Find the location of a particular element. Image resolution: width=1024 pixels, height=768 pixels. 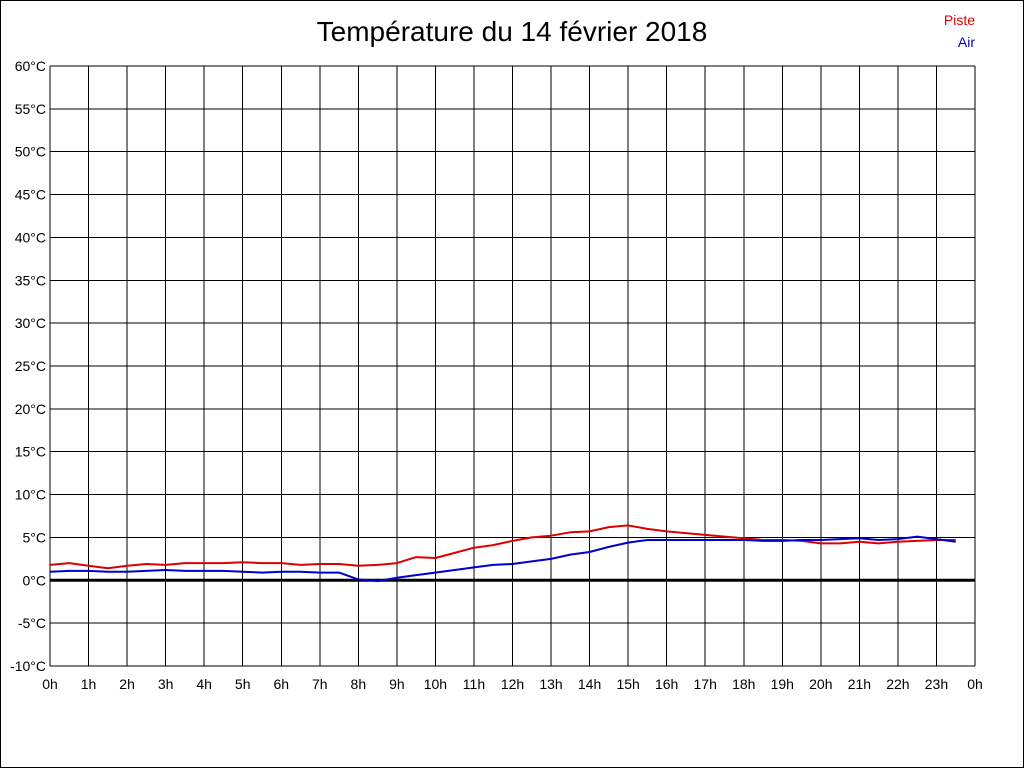

y-tick-label: 15°C is located at coordinates (30, 452).